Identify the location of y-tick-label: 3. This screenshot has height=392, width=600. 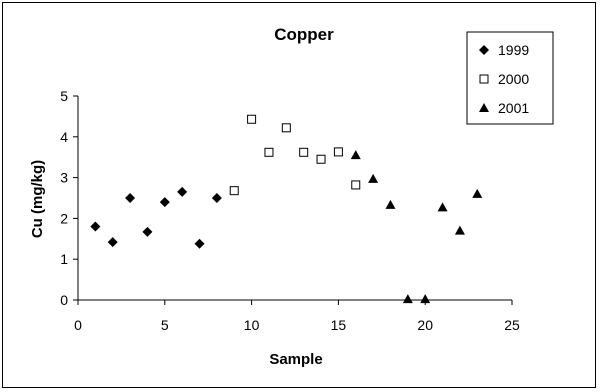
(64, 178).